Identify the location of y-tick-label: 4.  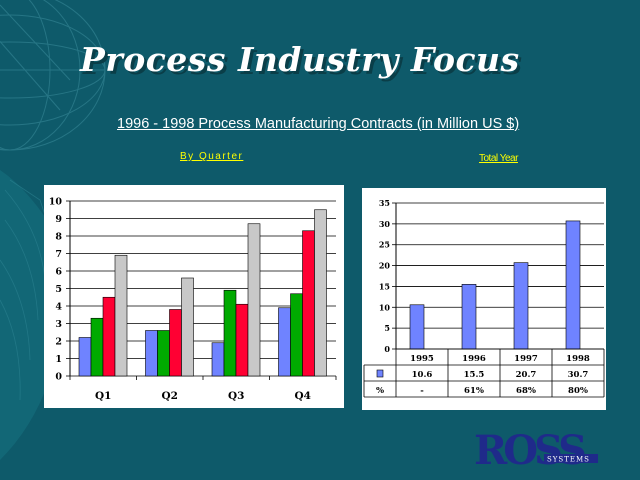
(58, 307).